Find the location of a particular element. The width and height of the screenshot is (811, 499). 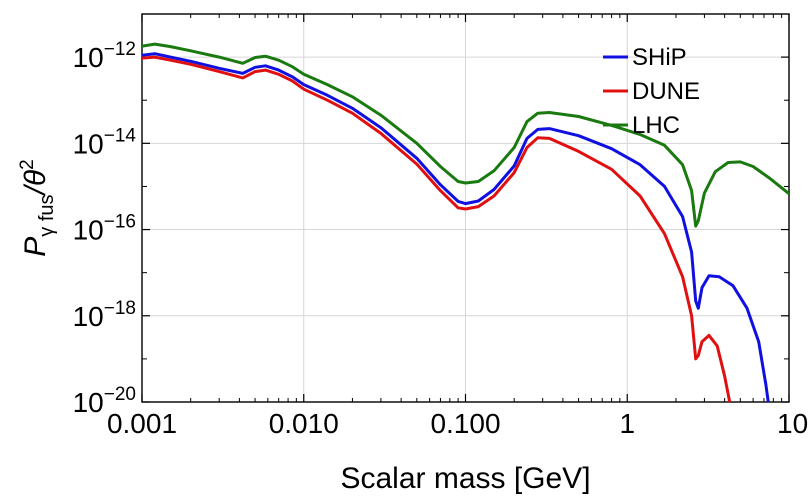

y-tick-label: 10−14 is located at coordinates (105, 142).